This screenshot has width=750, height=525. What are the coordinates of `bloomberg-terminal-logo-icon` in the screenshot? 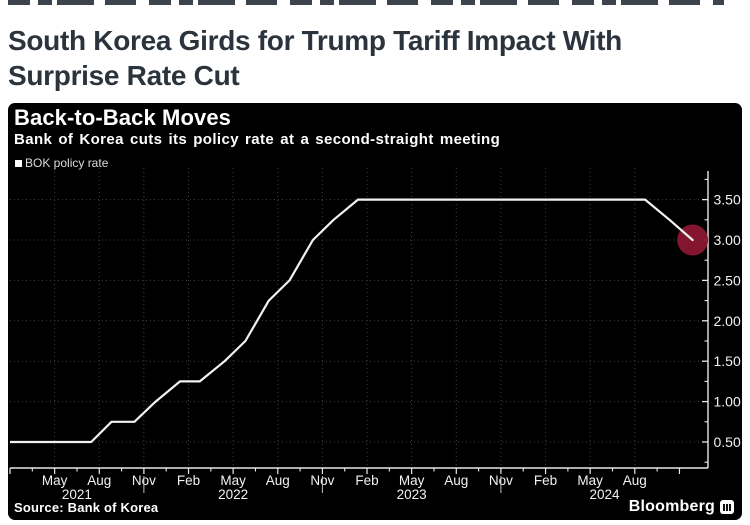 It's located at (727, 507).